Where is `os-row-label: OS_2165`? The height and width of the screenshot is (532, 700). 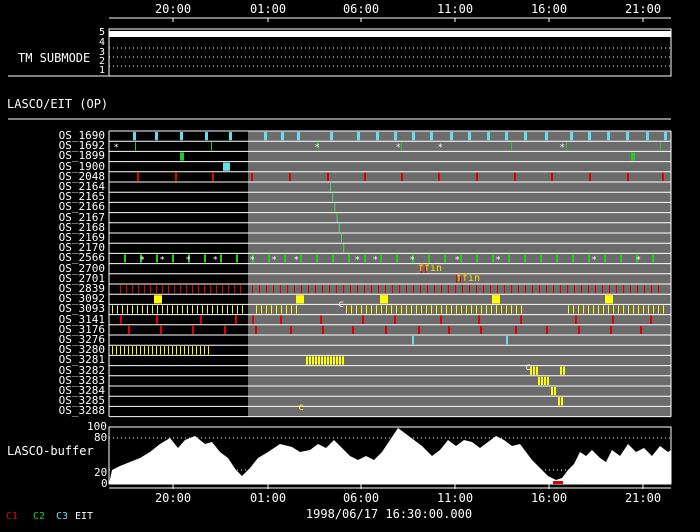 os-row-label: OS_2165 is located at coordinates (81, 197).